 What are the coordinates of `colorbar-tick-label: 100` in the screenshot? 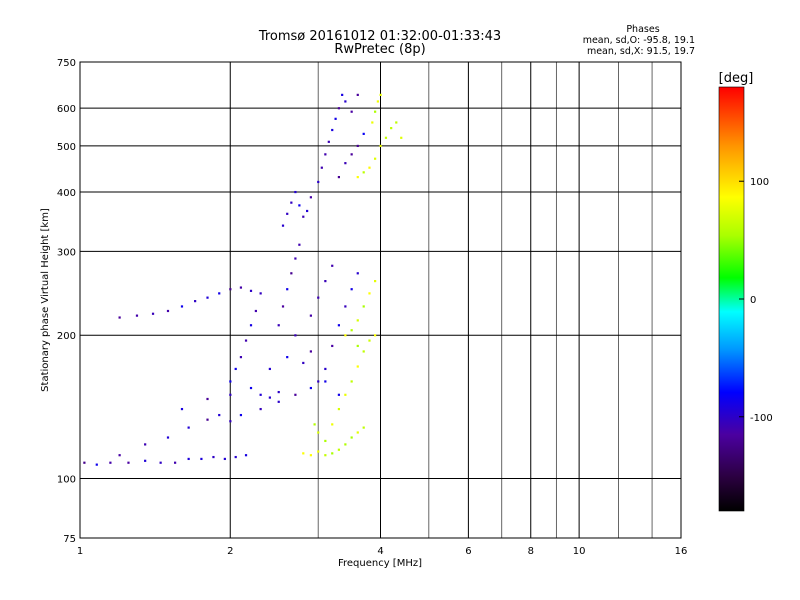 It's located at (759, 182).